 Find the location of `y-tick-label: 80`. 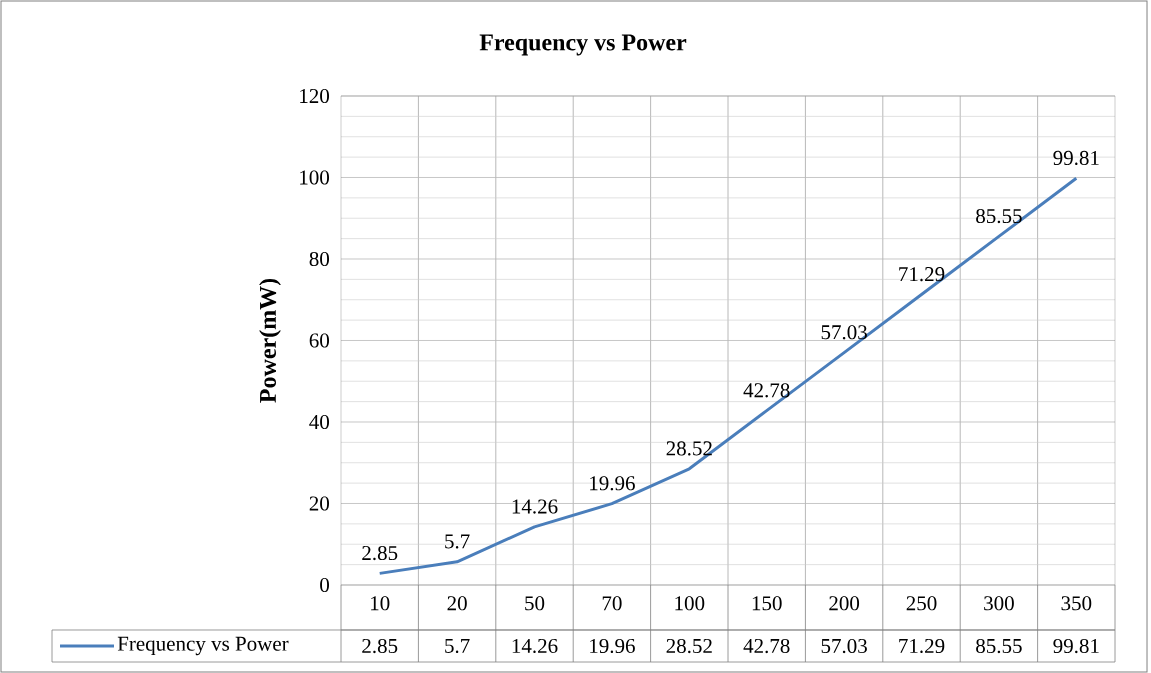

y-tick-label: 80 is located at coordinates (319, 259).